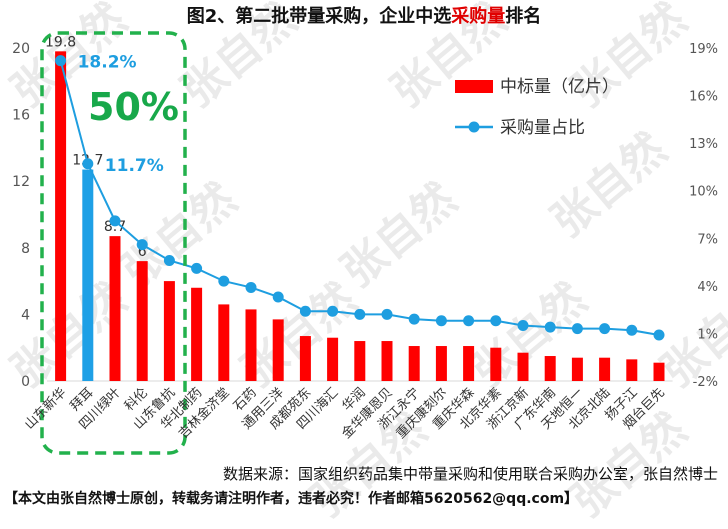  What do you see at coordinates (559, 87) in the screenshot?
I see `legend-bar-label: 中标量（亿片）` at bounding box center [559, 87].